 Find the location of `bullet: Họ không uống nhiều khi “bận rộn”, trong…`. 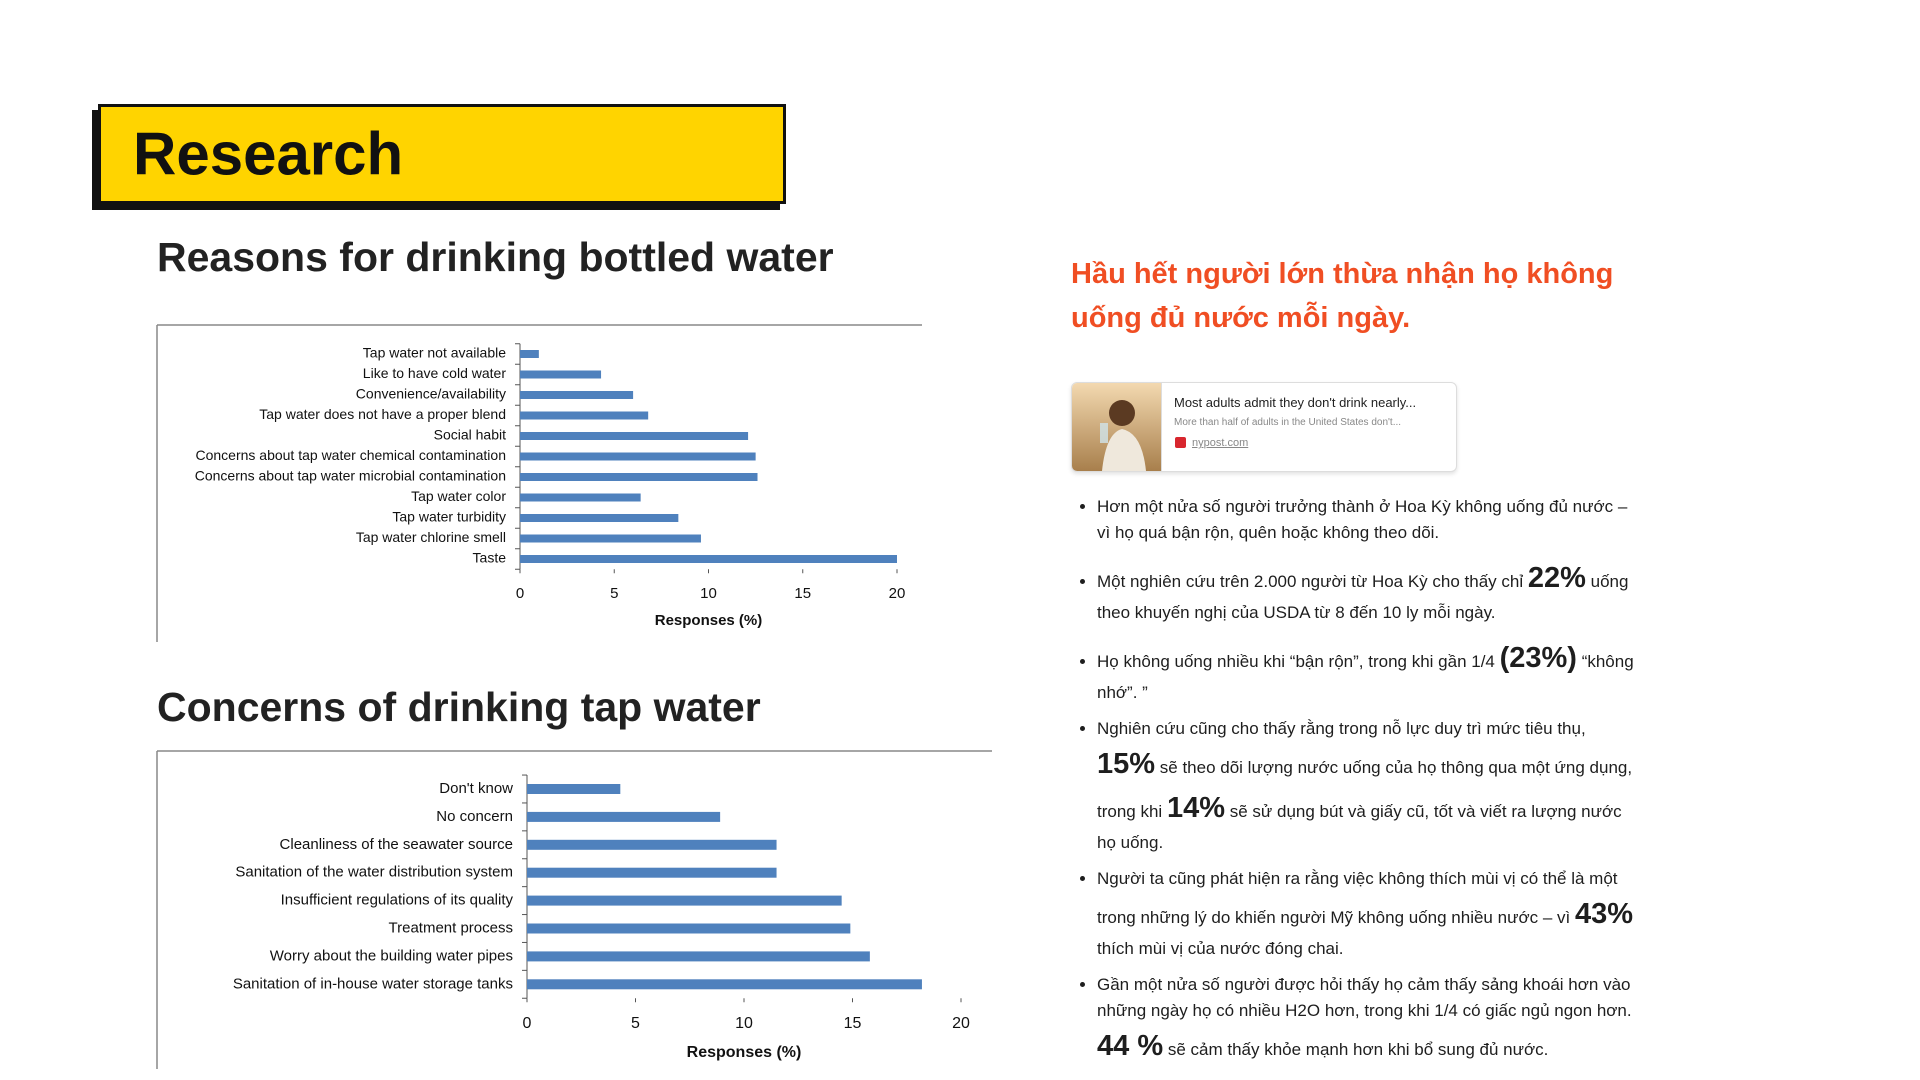

bullet: Họ không uống nhiều khi “bận rộn”, trong… is located at coordinates (1369, 671).